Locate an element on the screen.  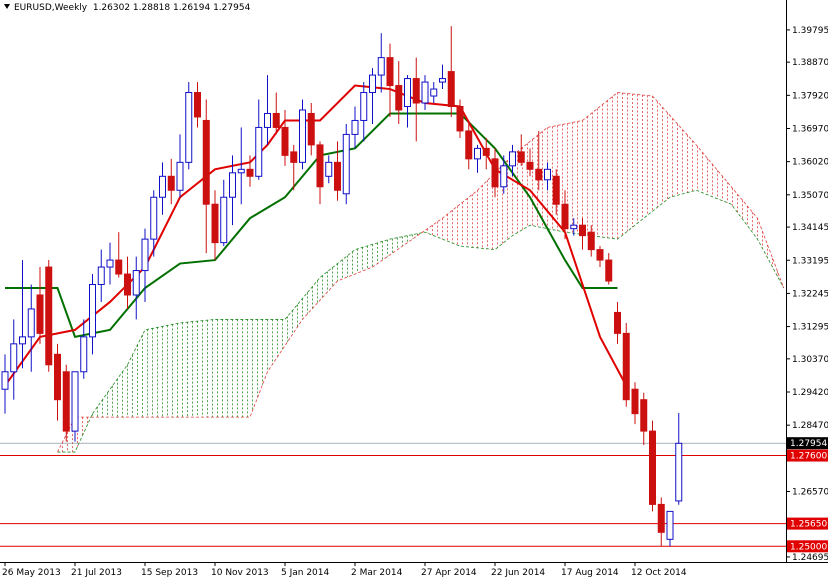
y-tick-label: 1.30370 is located at coordinates (810, 360).